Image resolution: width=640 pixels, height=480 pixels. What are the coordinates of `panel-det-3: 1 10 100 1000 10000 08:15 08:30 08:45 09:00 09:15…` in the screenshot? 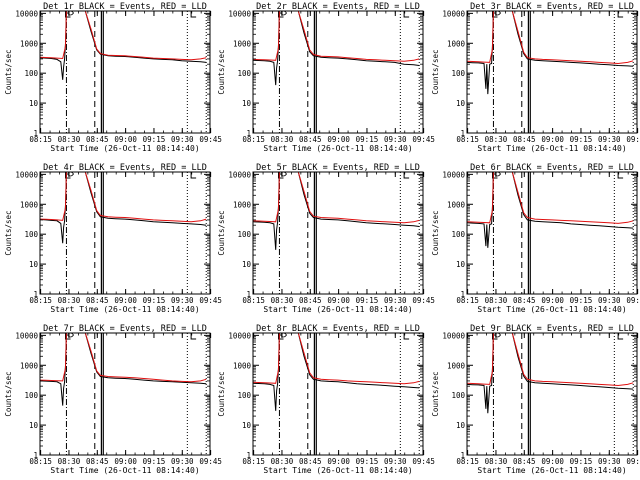 It's located at (535, 77).